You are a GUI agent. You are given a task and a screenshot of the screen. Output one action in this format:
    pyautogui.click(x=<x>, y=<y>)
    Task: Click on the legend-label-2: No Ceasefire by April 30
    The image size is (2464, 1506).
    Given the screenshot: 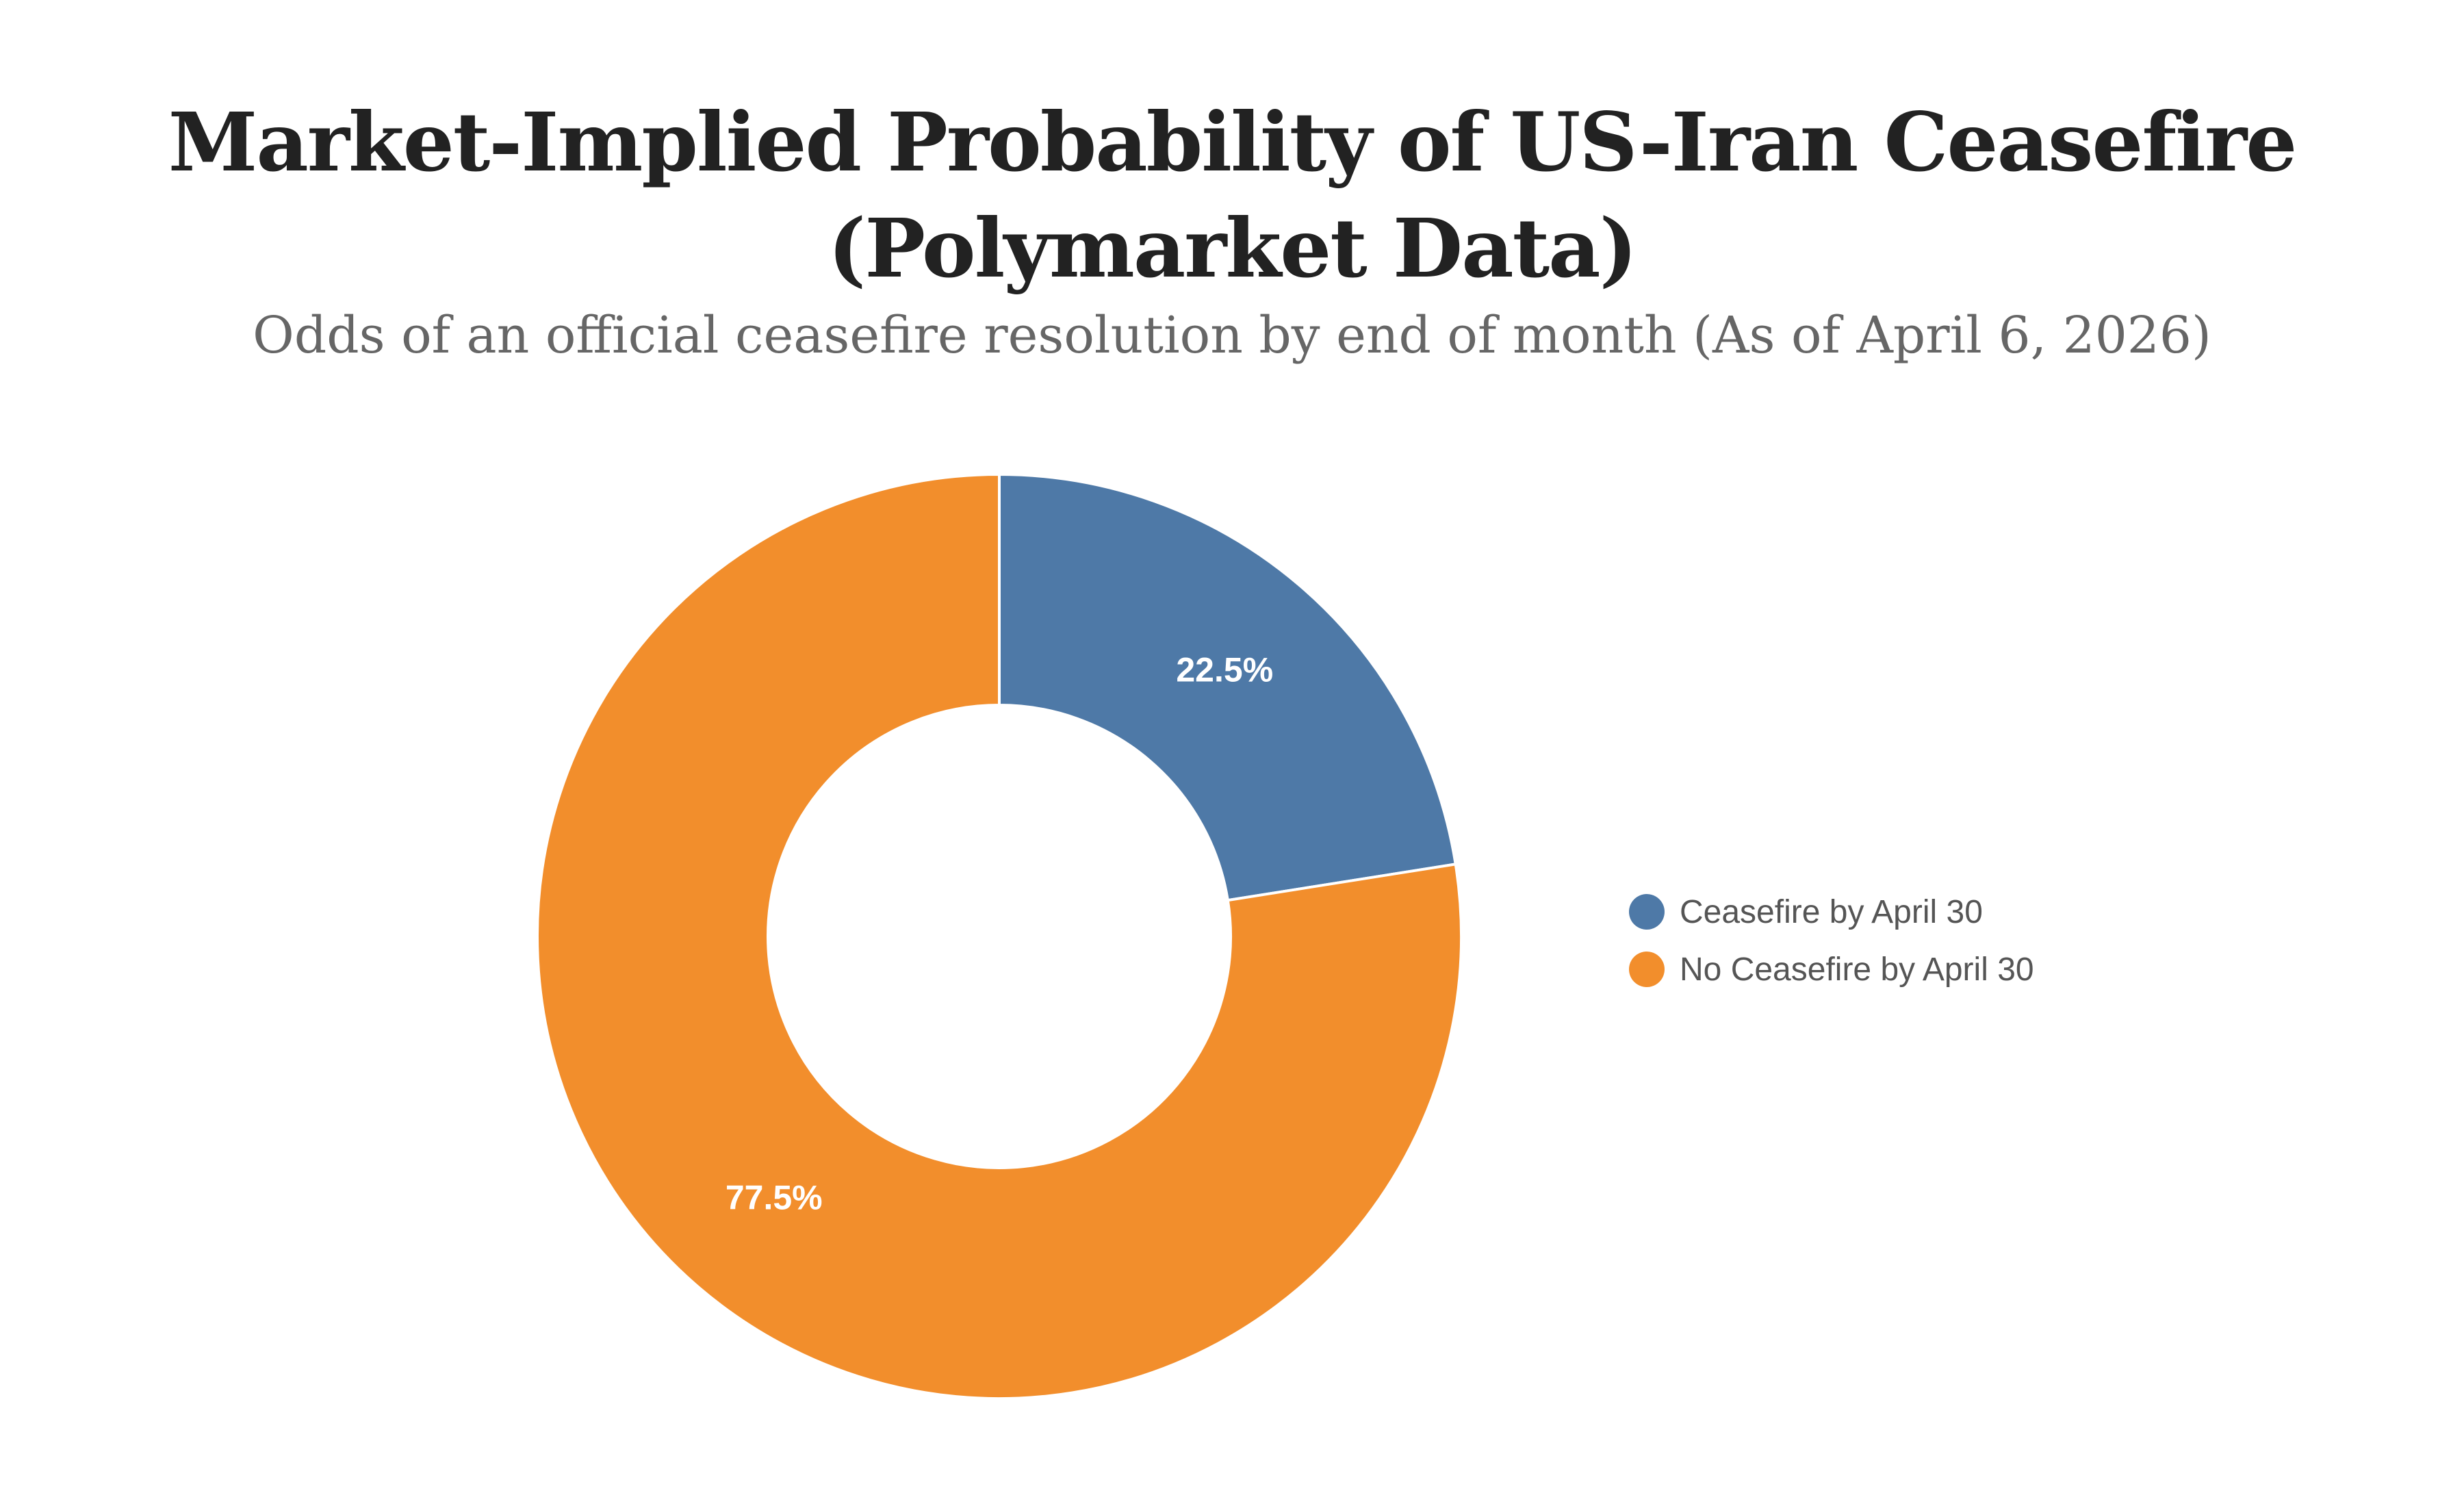 What is the action you would take?
    pyautogui.click(x=1857, y=970)
    